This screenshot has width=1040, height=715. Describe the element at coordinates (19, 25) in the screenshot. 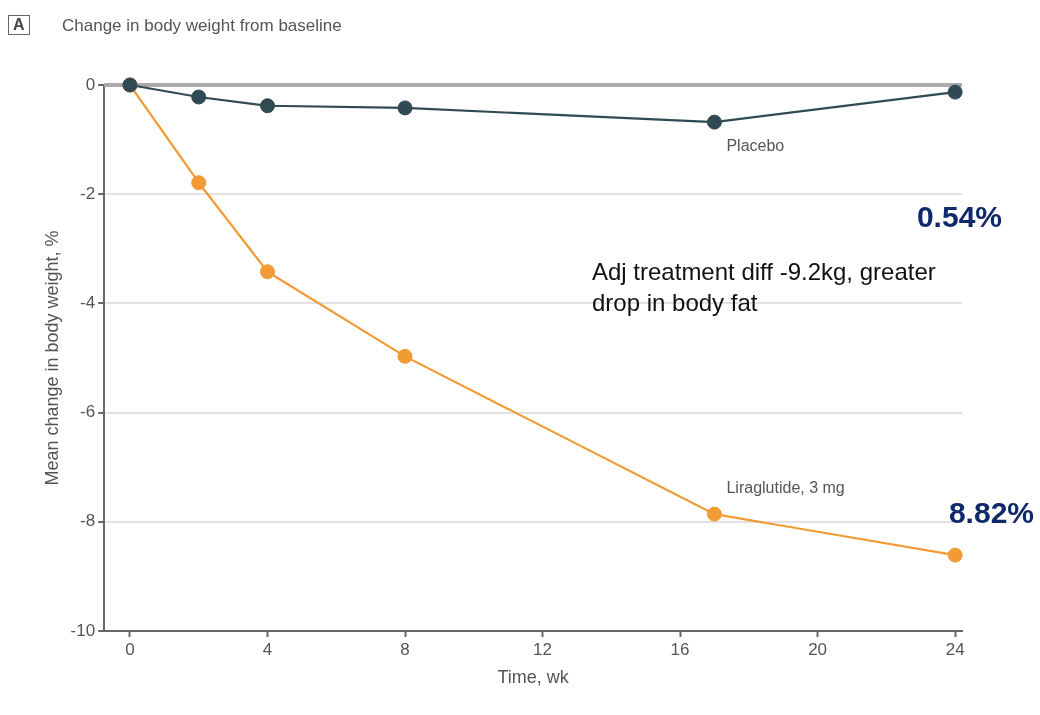

I see `text: A` at that location.